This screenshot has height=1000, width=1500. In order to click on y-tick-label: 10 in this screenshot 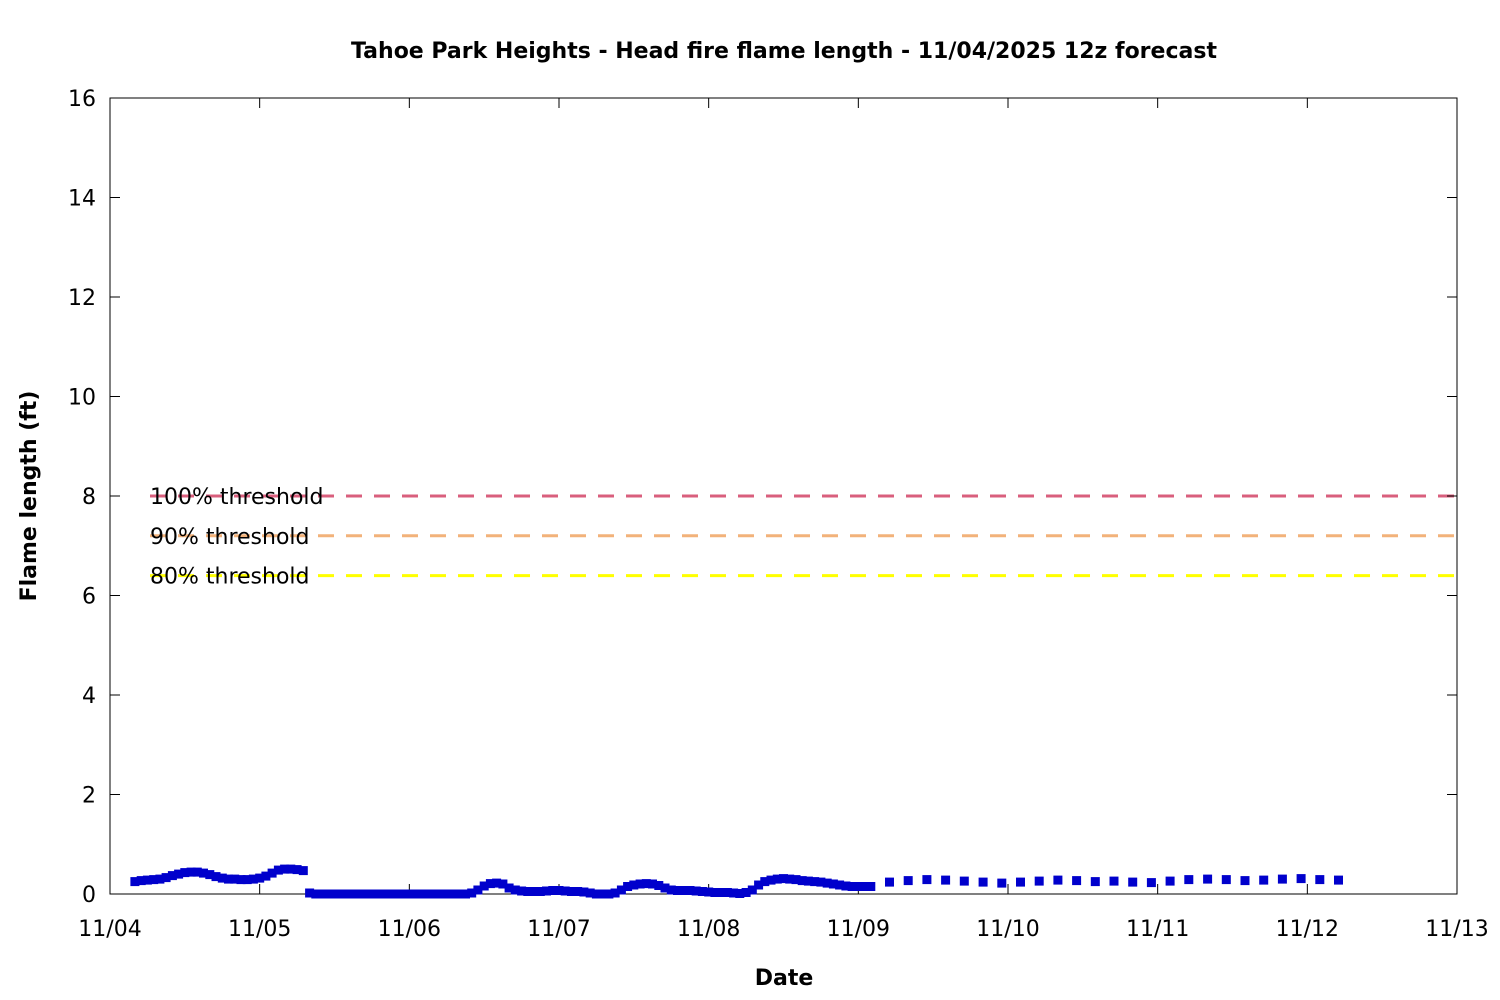, I will do `click(82, 398)`.